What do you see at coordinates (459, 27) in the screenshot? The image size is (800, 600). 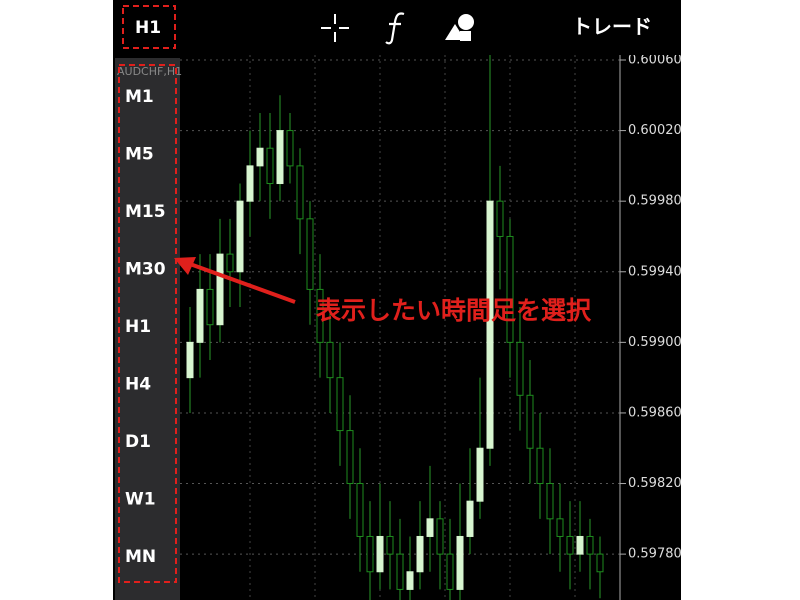 I see `objects-icon` at bounding box center [459, 27].